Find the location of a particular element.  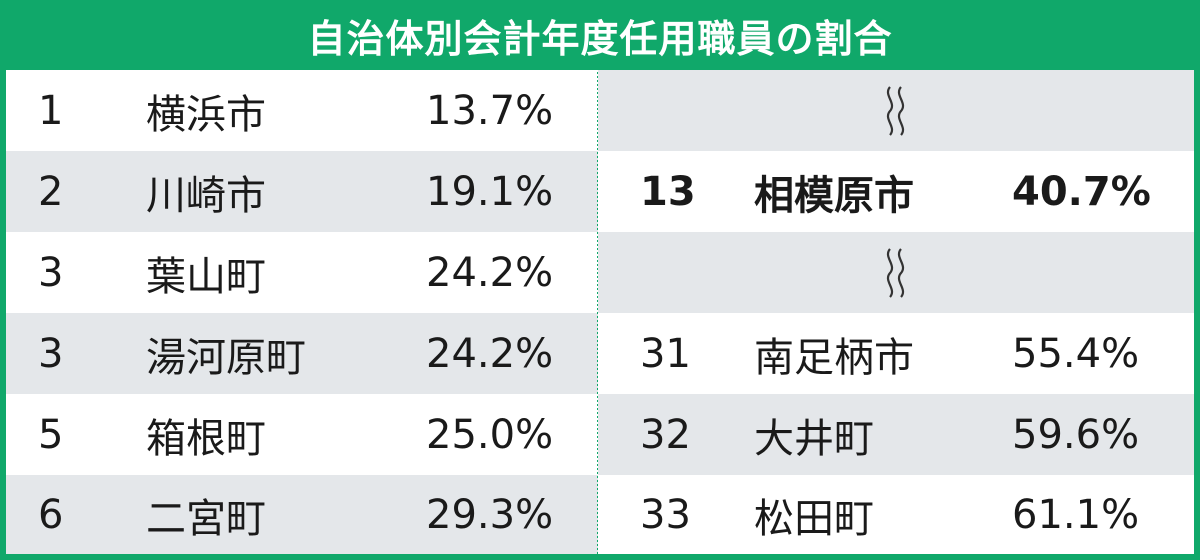

table-row: 3 湯河原町 24.2% is located at coordinates (302, 353).